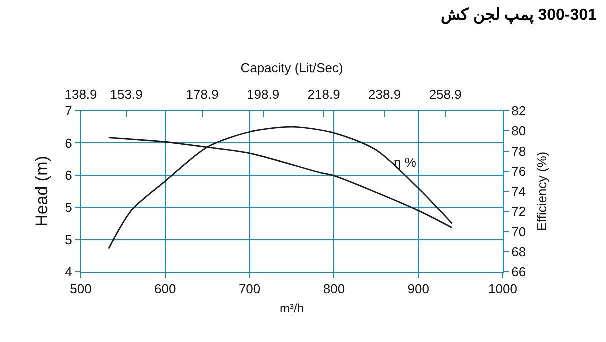  Describe the element at coordinates (519, 15) in the screenshot. I see `chart-title: پمپ لجن کش 300-301` at that location.